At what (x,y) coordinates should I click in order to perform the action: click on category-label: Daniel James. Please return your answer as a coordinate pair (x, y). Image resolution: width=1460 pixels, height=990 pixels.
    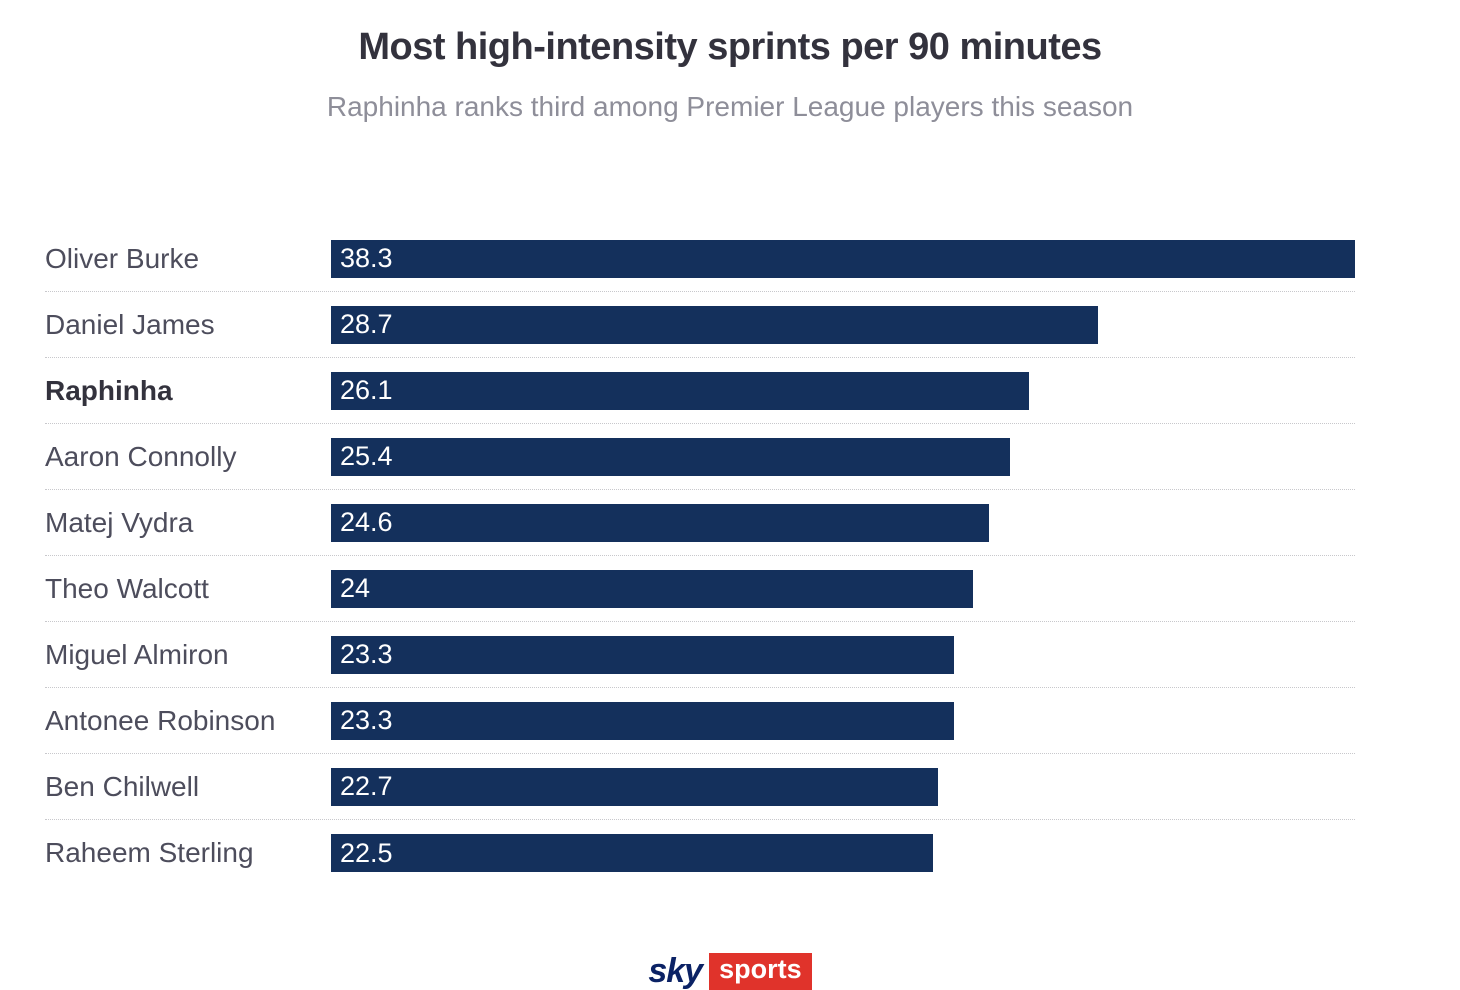
    Looking at the image, I should click on (130, 324).